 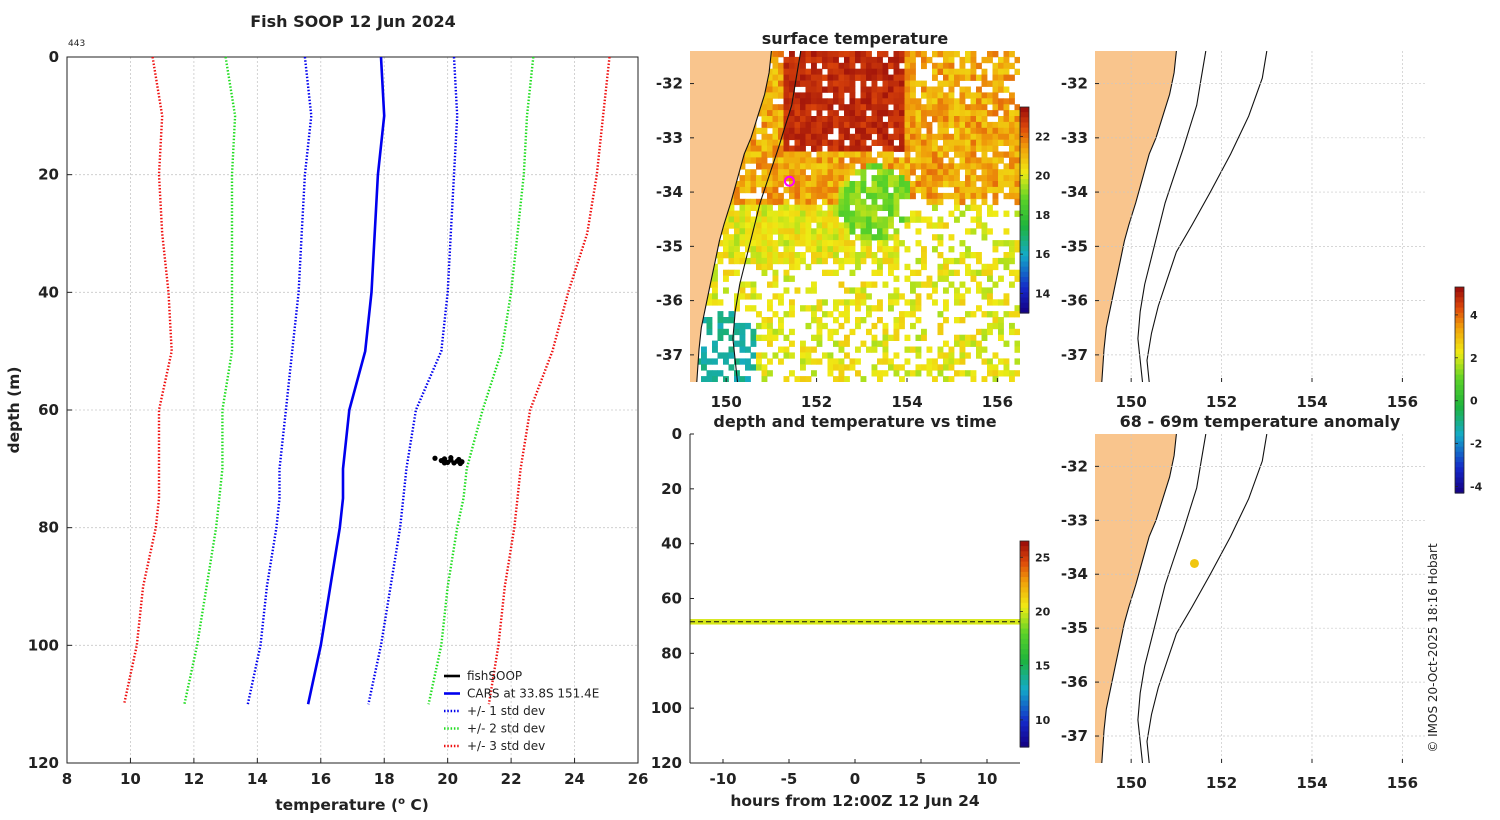 What do you see at coordinates (1074, 736) in the screenshot?
I see `anom-ytick-label: -37` at bounding box center [1074, 736].